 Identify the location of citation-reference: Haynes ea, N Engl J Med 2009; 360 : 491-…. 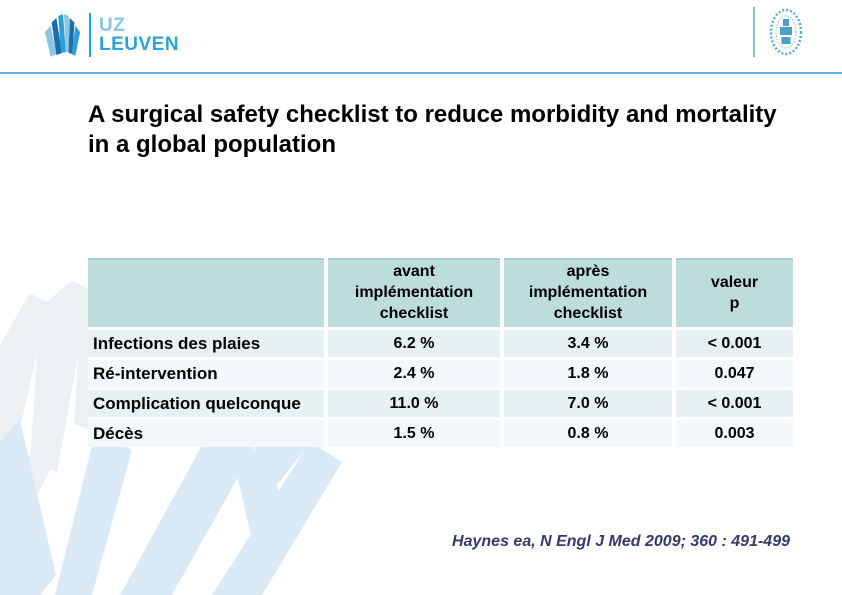
(621, 541).